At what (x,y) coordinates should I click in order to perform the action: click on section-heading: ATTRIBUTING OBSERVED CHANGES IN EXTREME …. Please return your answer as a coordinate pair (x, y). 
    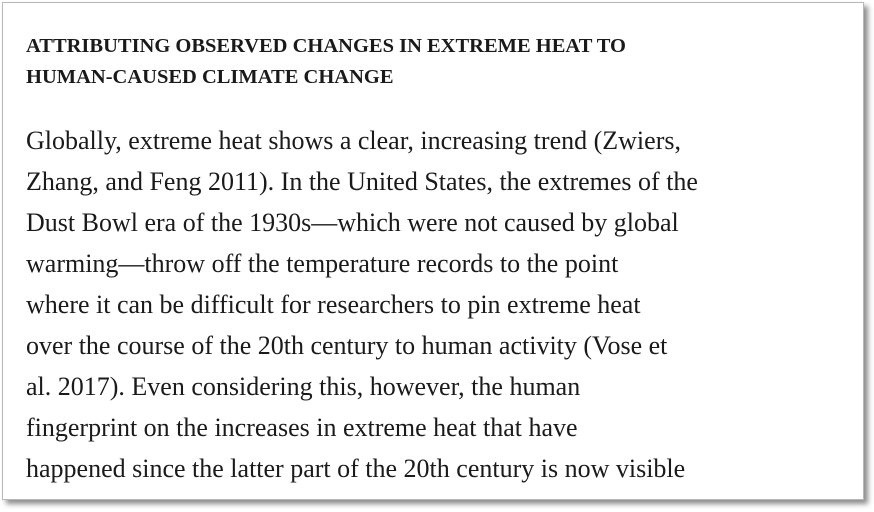
    Looking at the image, I should click on (426, 62).